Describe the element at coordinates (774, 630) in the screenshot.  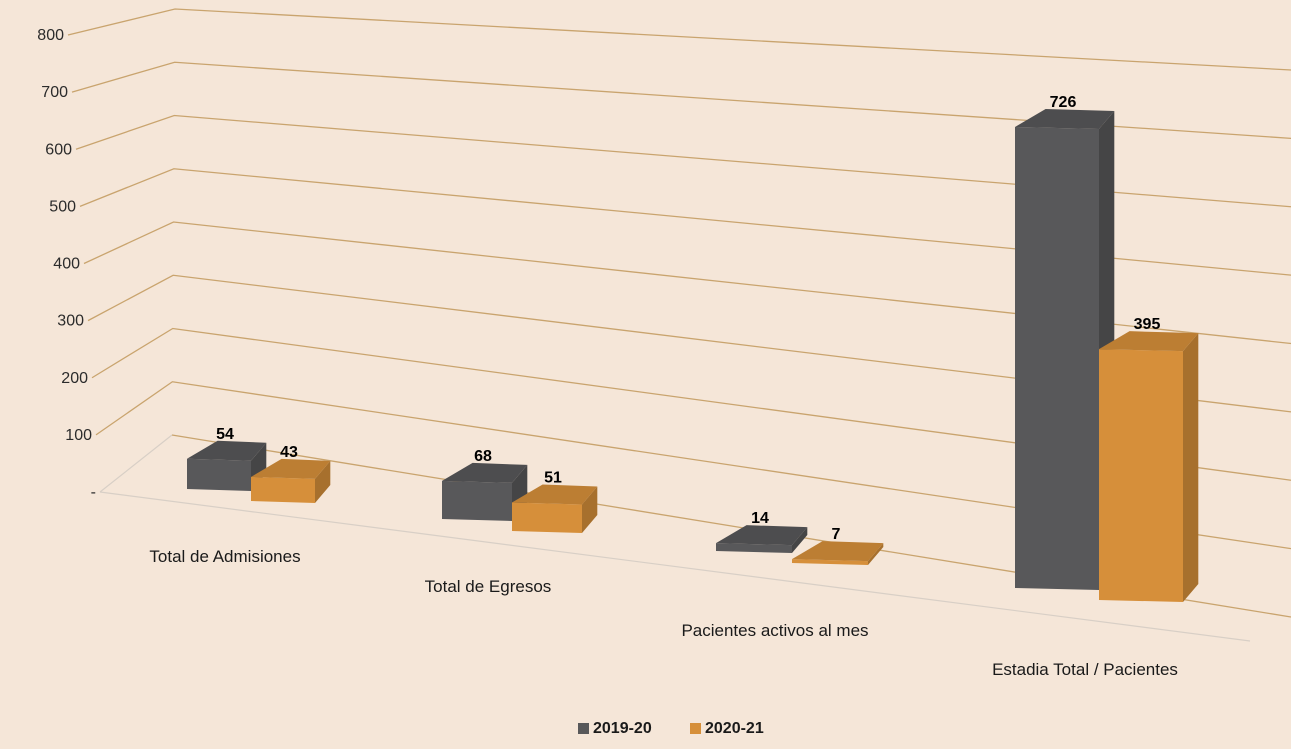
I see `category-label: Pacientes activos al mes` at that location.